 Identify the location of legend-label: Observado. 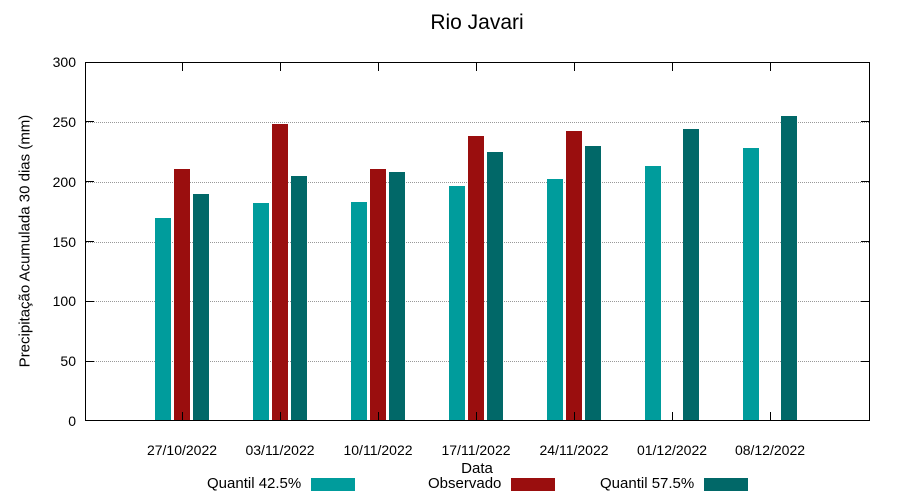
(465, 483).